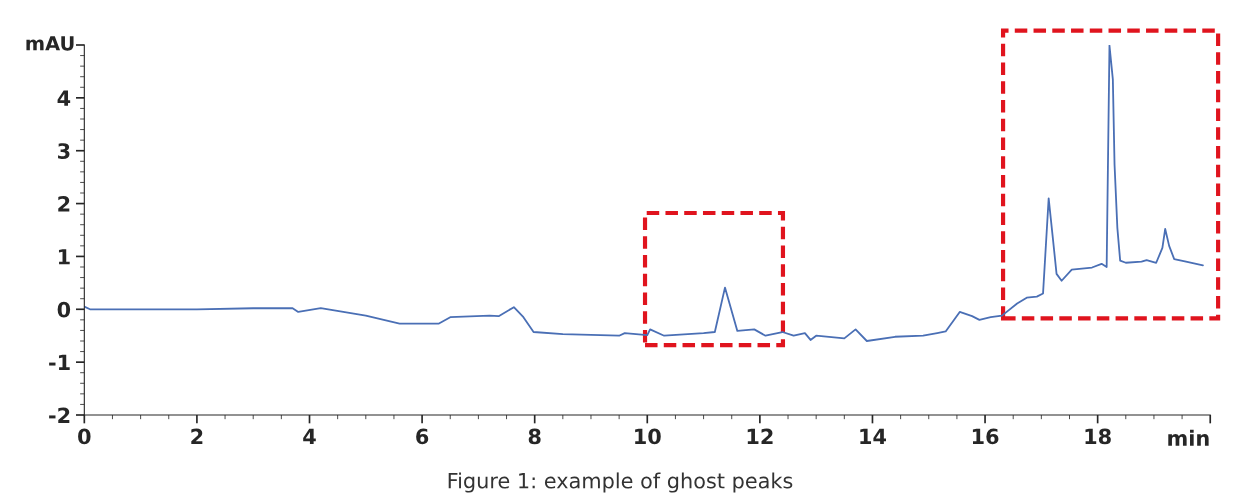  Describe the element at coordinates (873, 436) in the screenshot. I see `x-tick-label: 14` at that location.